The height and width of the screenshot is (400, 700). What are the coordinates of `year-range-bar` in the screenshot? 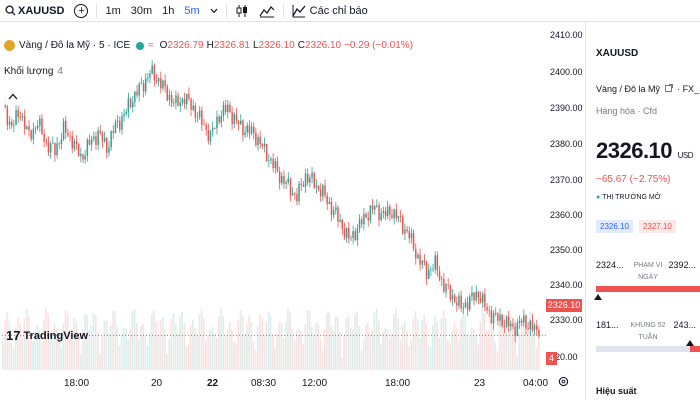 It's located at (648, 349).